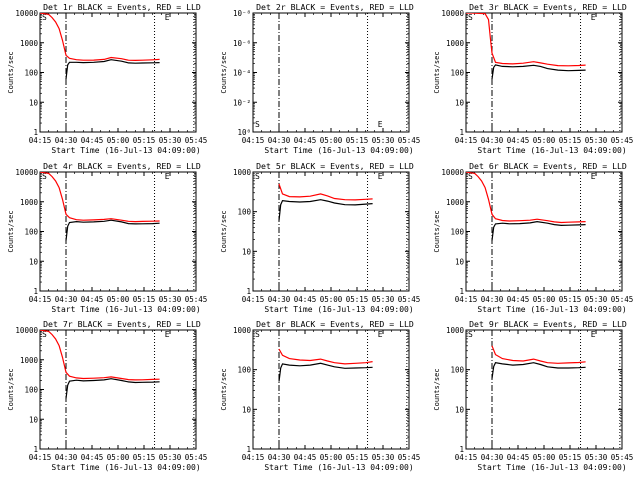 The height and width of the screenshot is (480, 640). What do you see at coordinates (548, 166) in the screenshot?
I see `chart-title: Det 6r BLACK = Events, RED = LLD` at bounding box center [548, 166].